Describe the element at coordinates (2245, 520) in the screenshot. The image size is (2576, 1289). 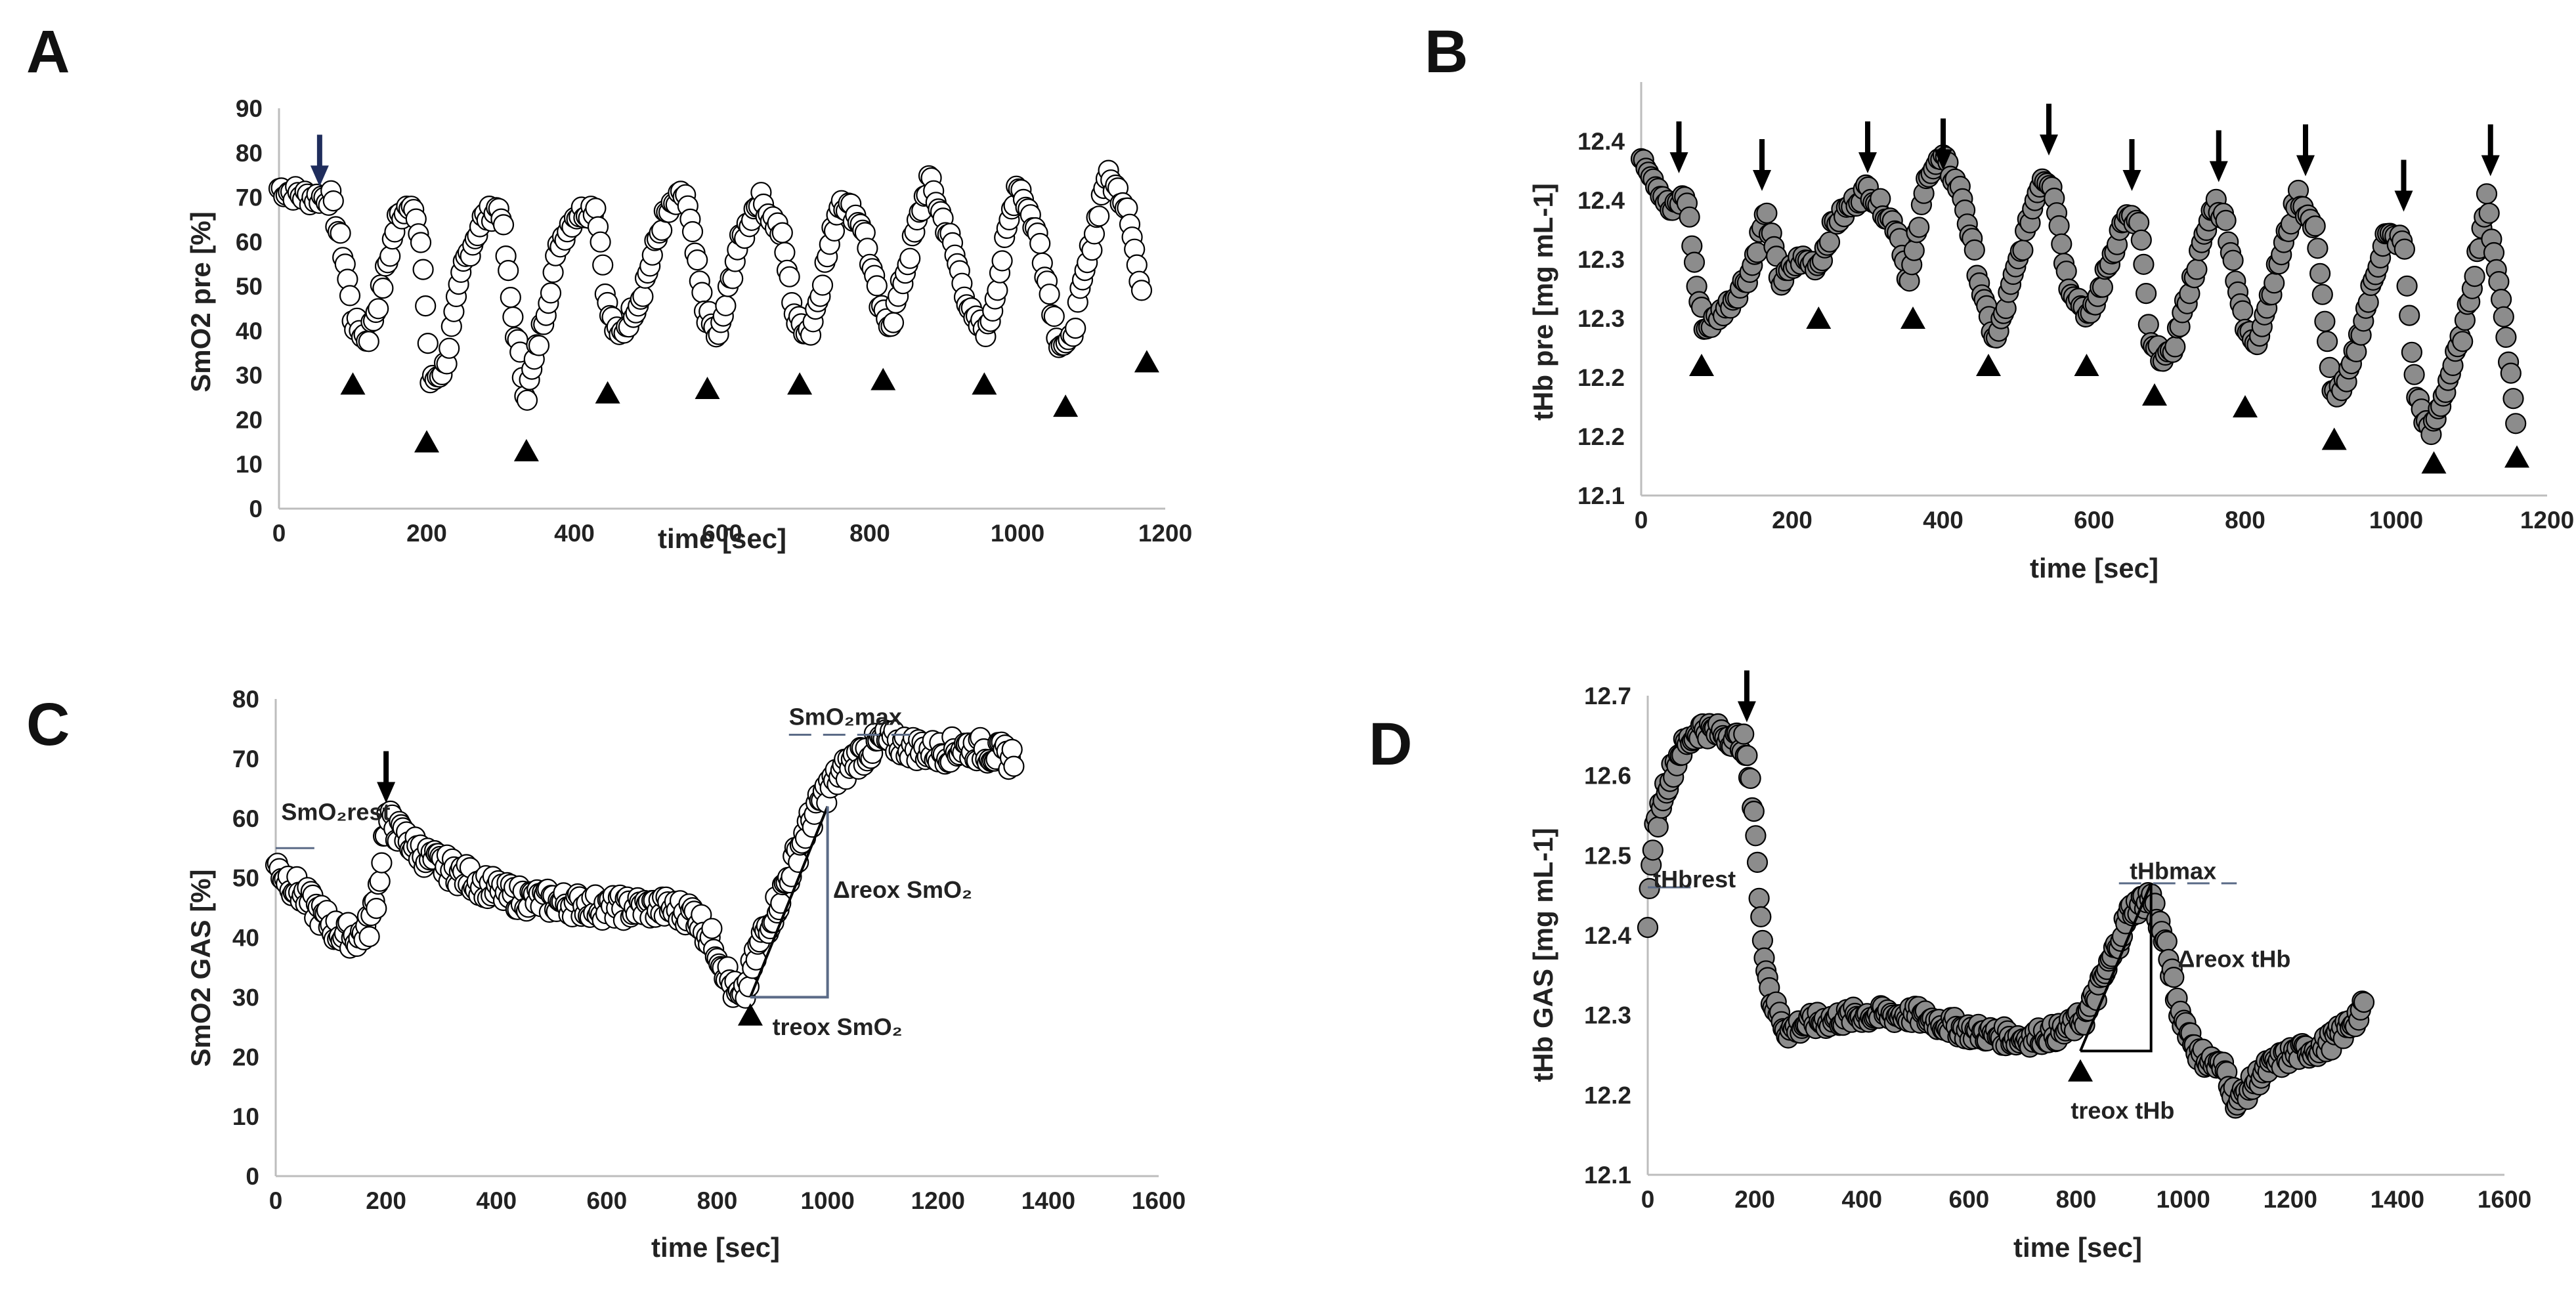
I see `panel-b-x-tick-label: 800` at that location.